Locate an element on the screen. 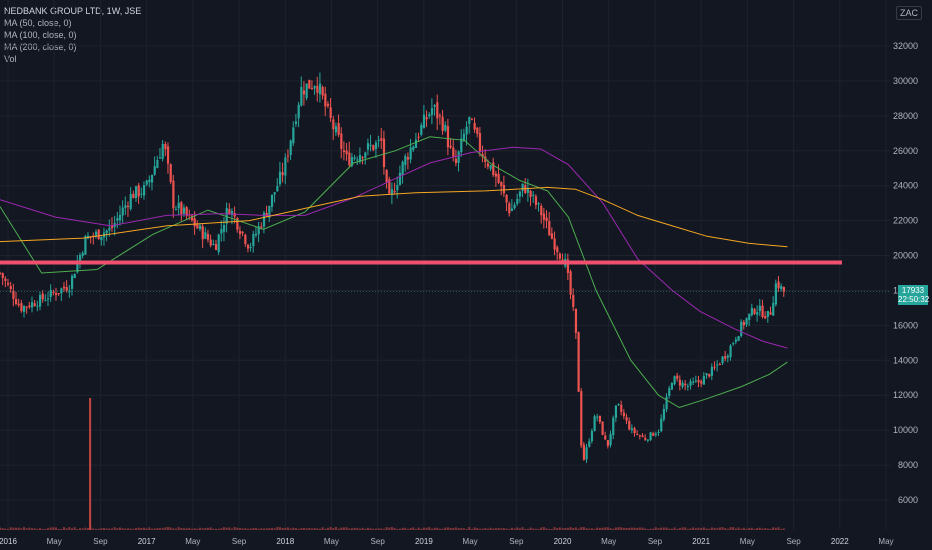 The width and height of the screenshot is (932, 550). ma50-legend-item: MA (50, close, 0) is located at coordinates (38, 23).